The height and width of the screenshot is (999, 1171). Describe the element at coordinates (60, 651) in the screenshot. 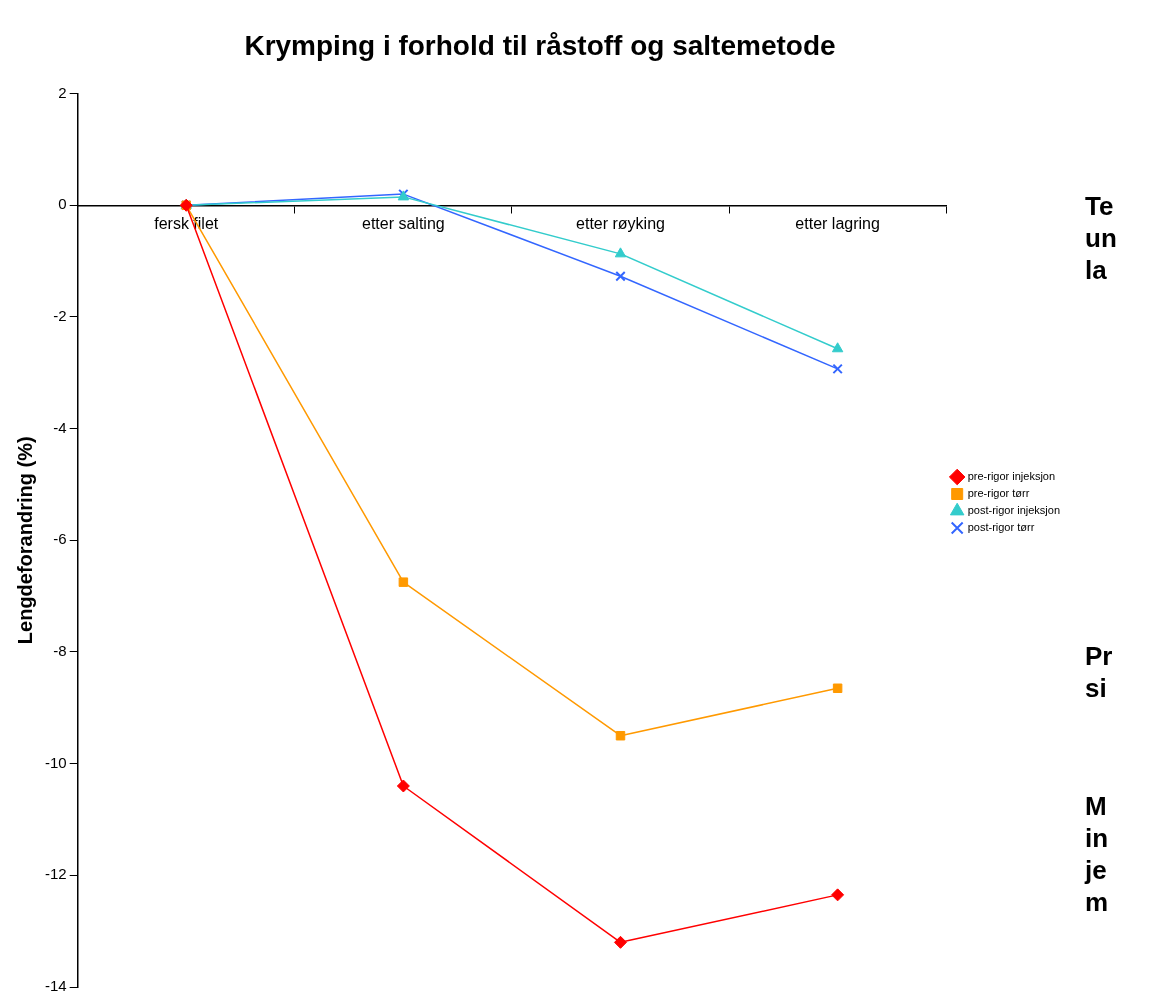

I see `y-tick-label: -8` at that location.